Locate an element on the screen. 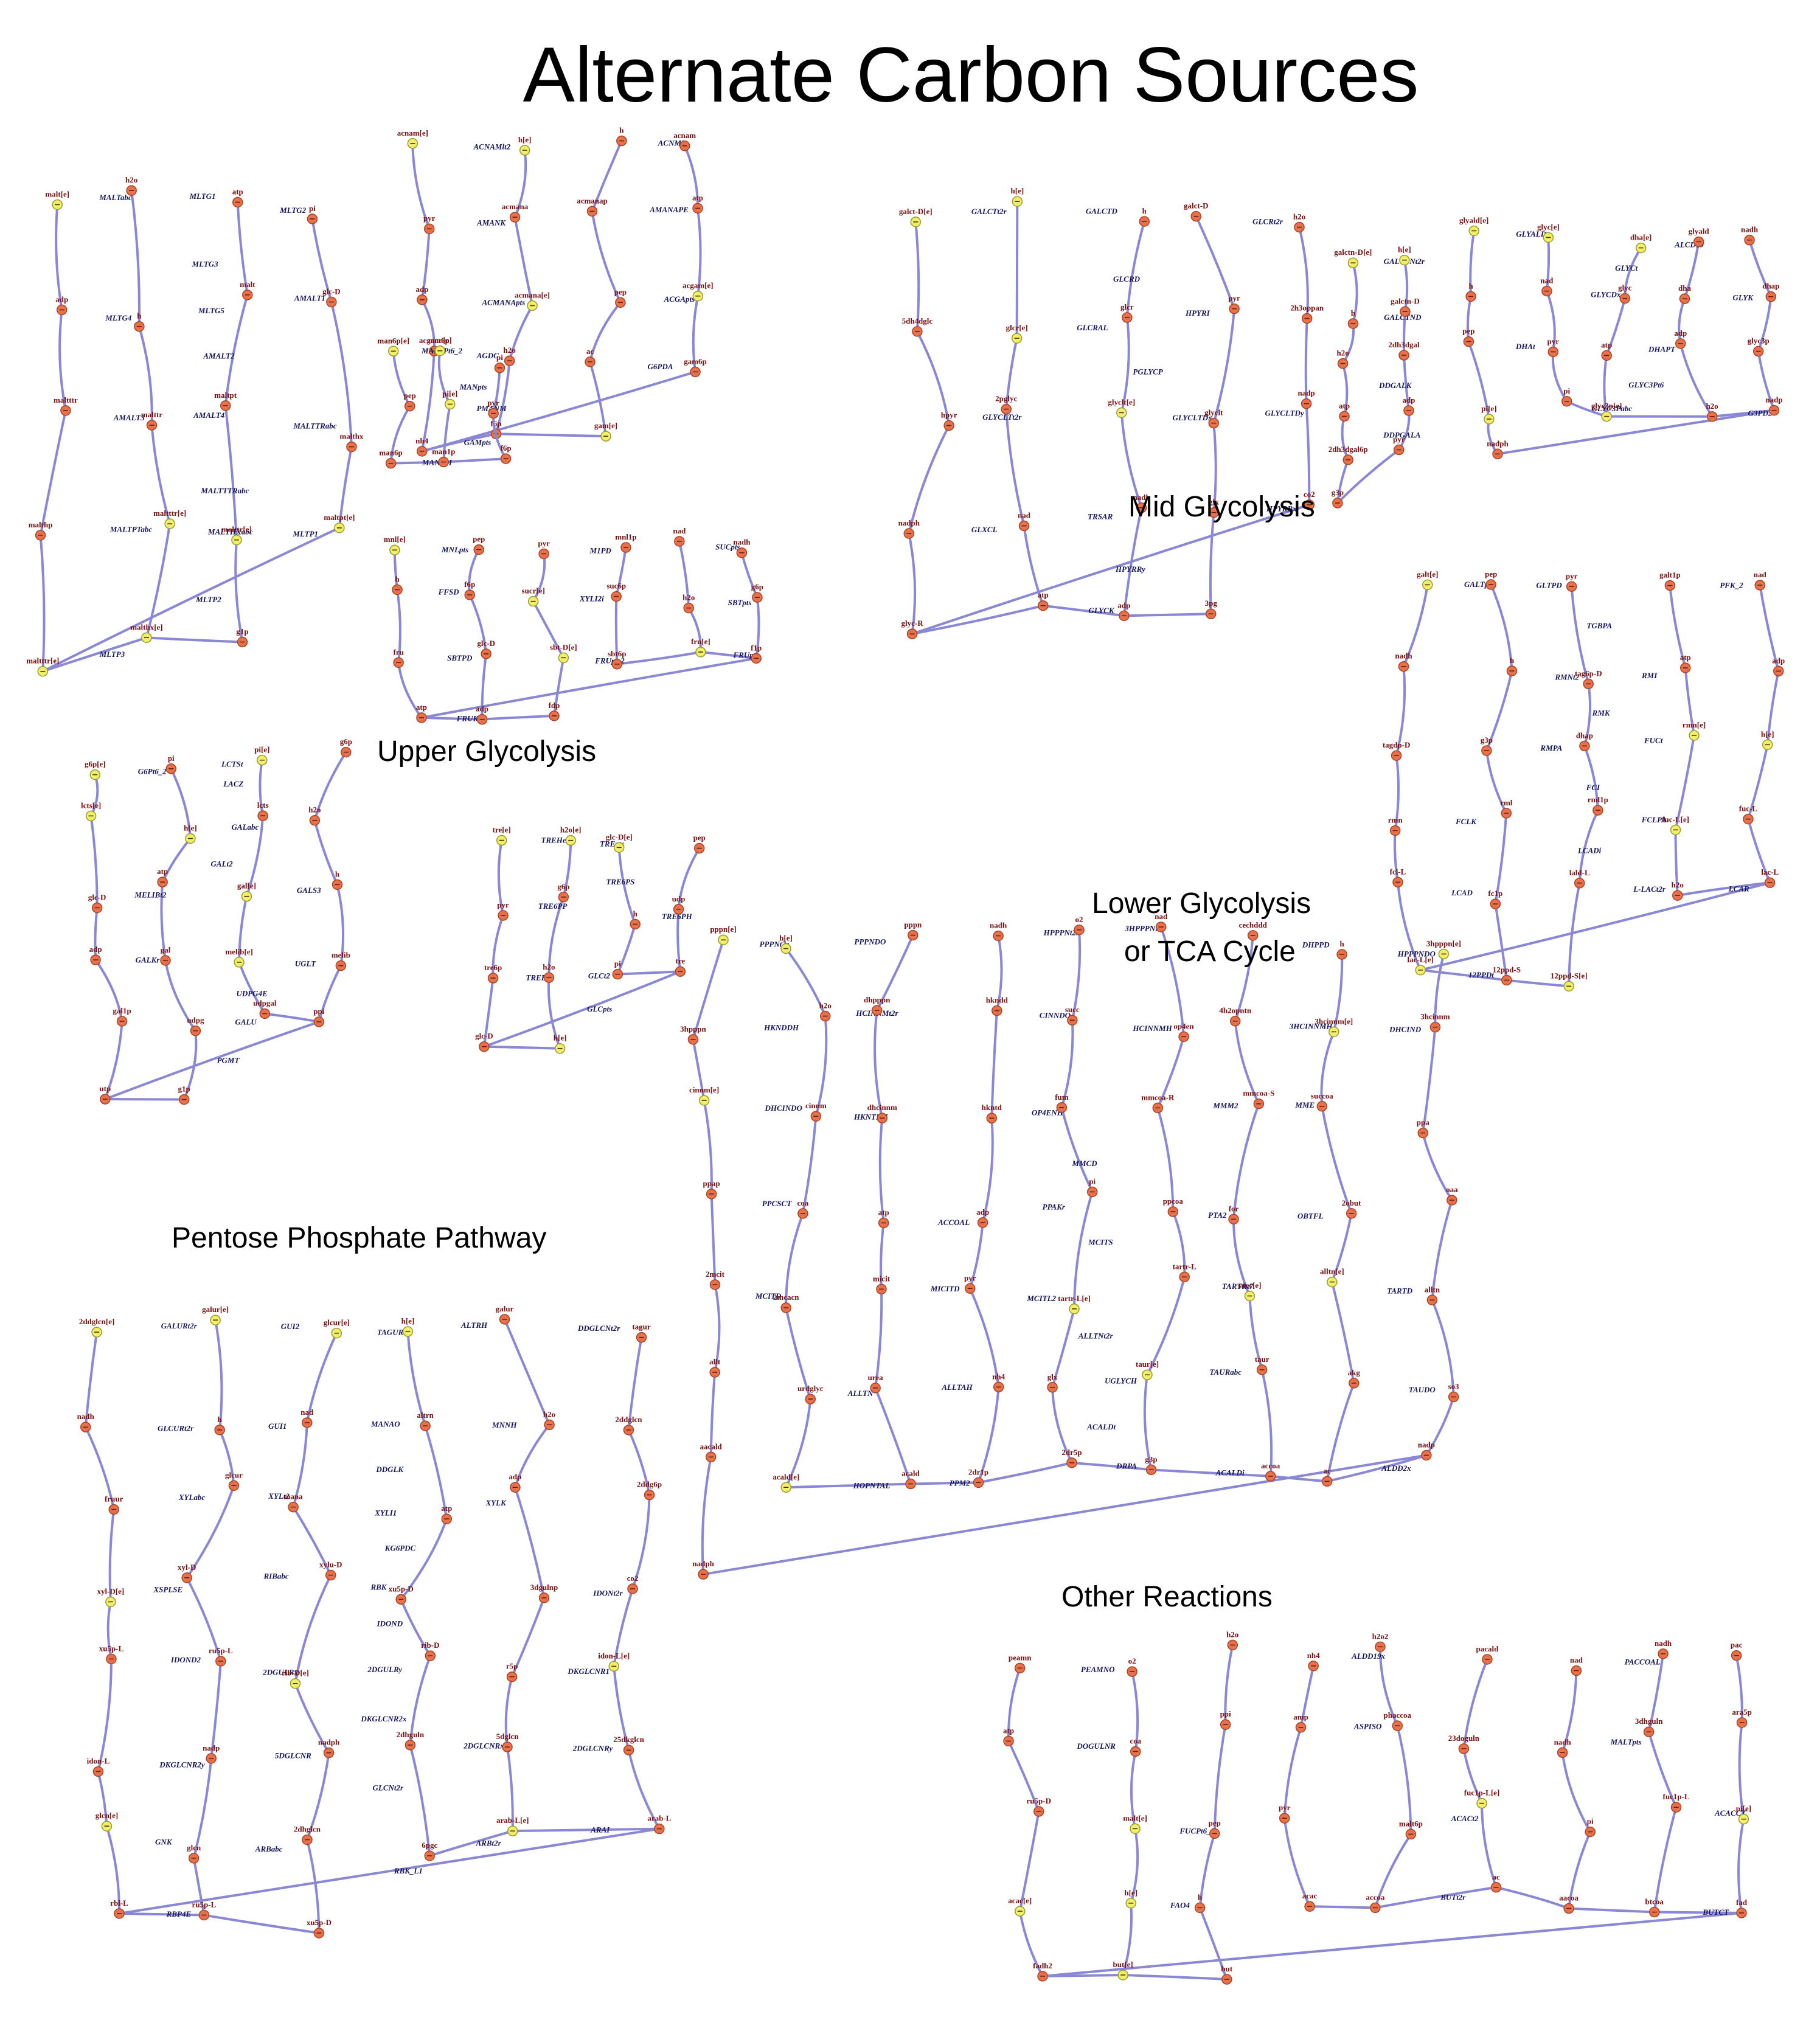 This screenshot has width=1820, height=2031. metabolite-node: accoa is located at coordinates (1375, 1902).